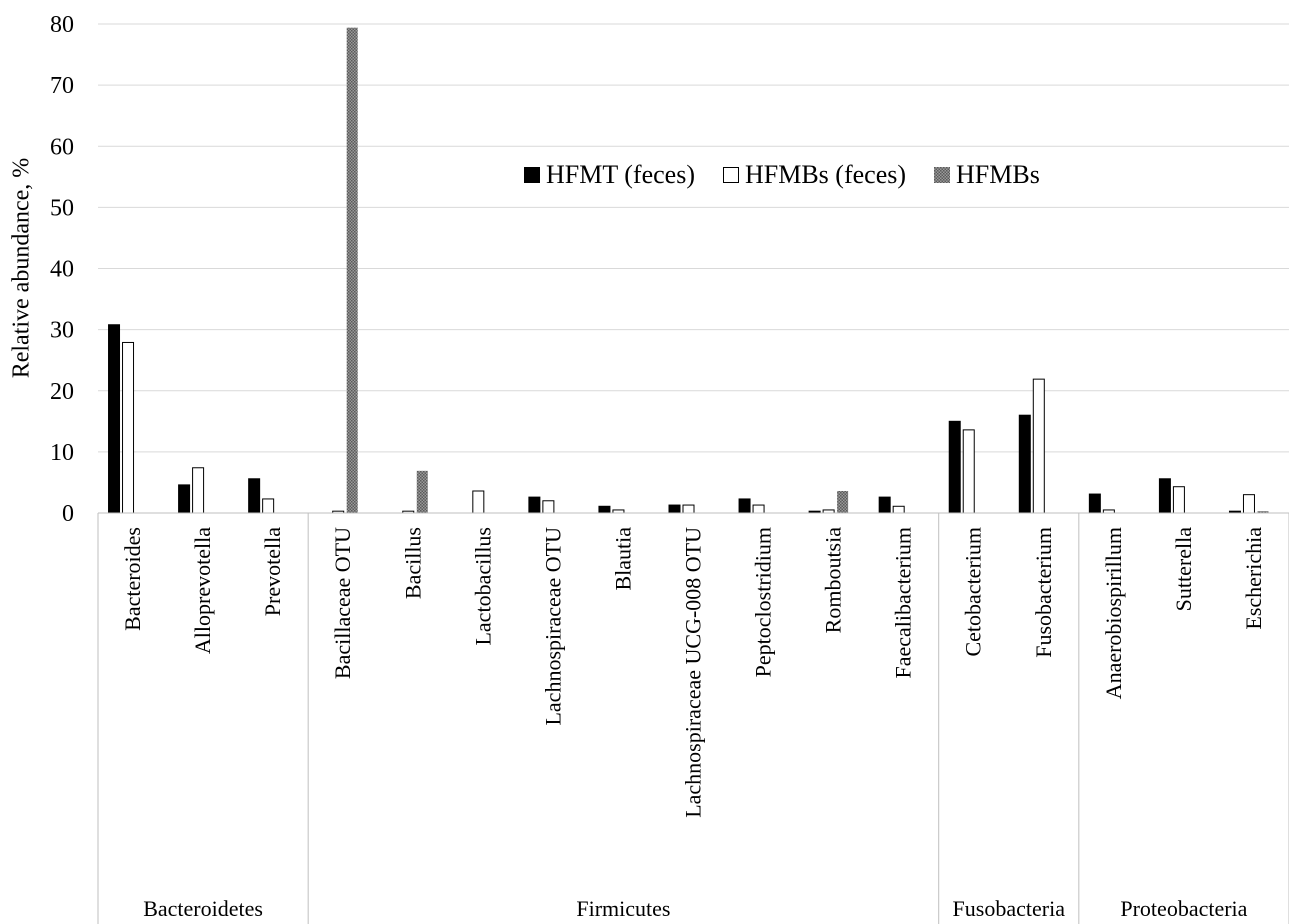 The image size is (1289, 924). I want to click on y-tick-label: 20, so click(62, 392).